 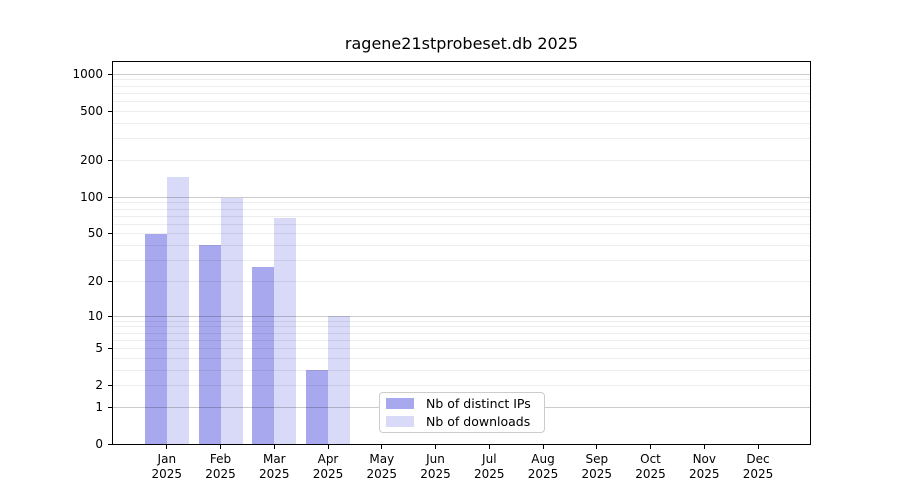 I want to click on bar-ips-jan, so click(x=155, y=339).